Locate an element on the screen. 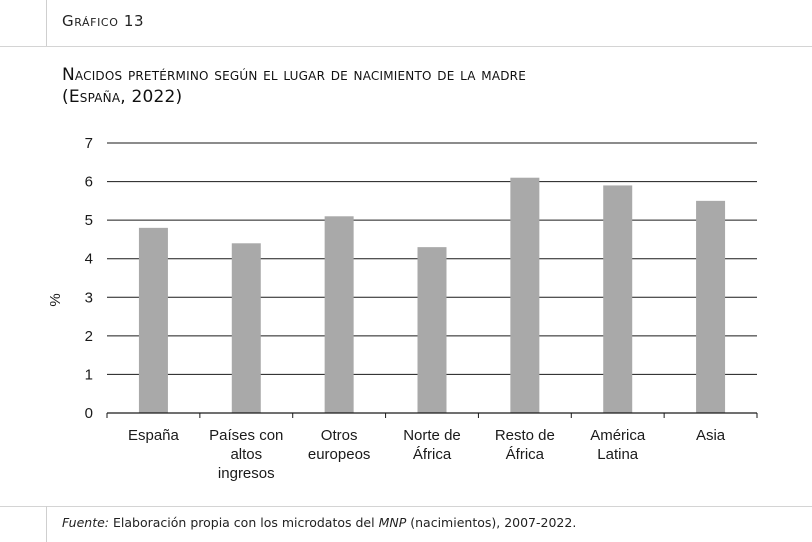  y-axis-title: % is located at coordinates (55, 299).